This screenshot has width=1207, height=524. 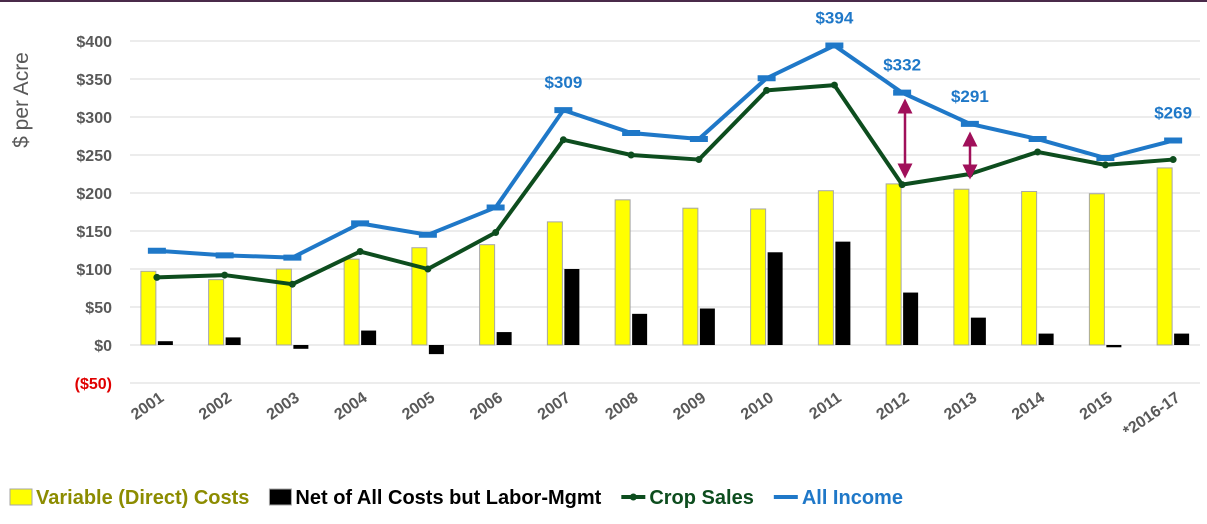 What do you see at coordinates (94, 42) in the screenshot?
I see `y-tick-label: $400` at bounding box center [94, 42].